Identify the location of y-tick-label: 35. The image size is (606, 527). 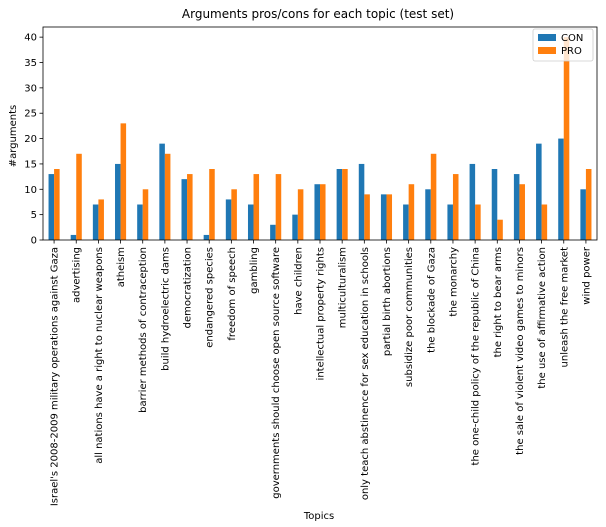
(30, 63).